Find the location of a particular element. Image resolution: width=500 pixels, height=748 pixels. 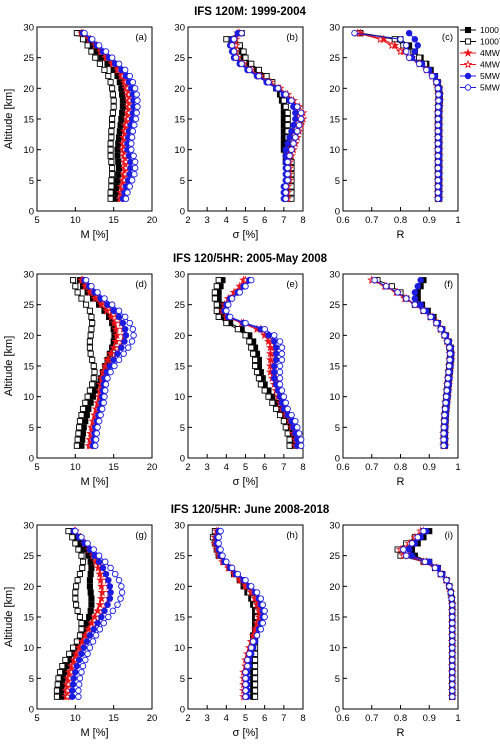

panel-label: (i) is located at coordinates (449, 535).